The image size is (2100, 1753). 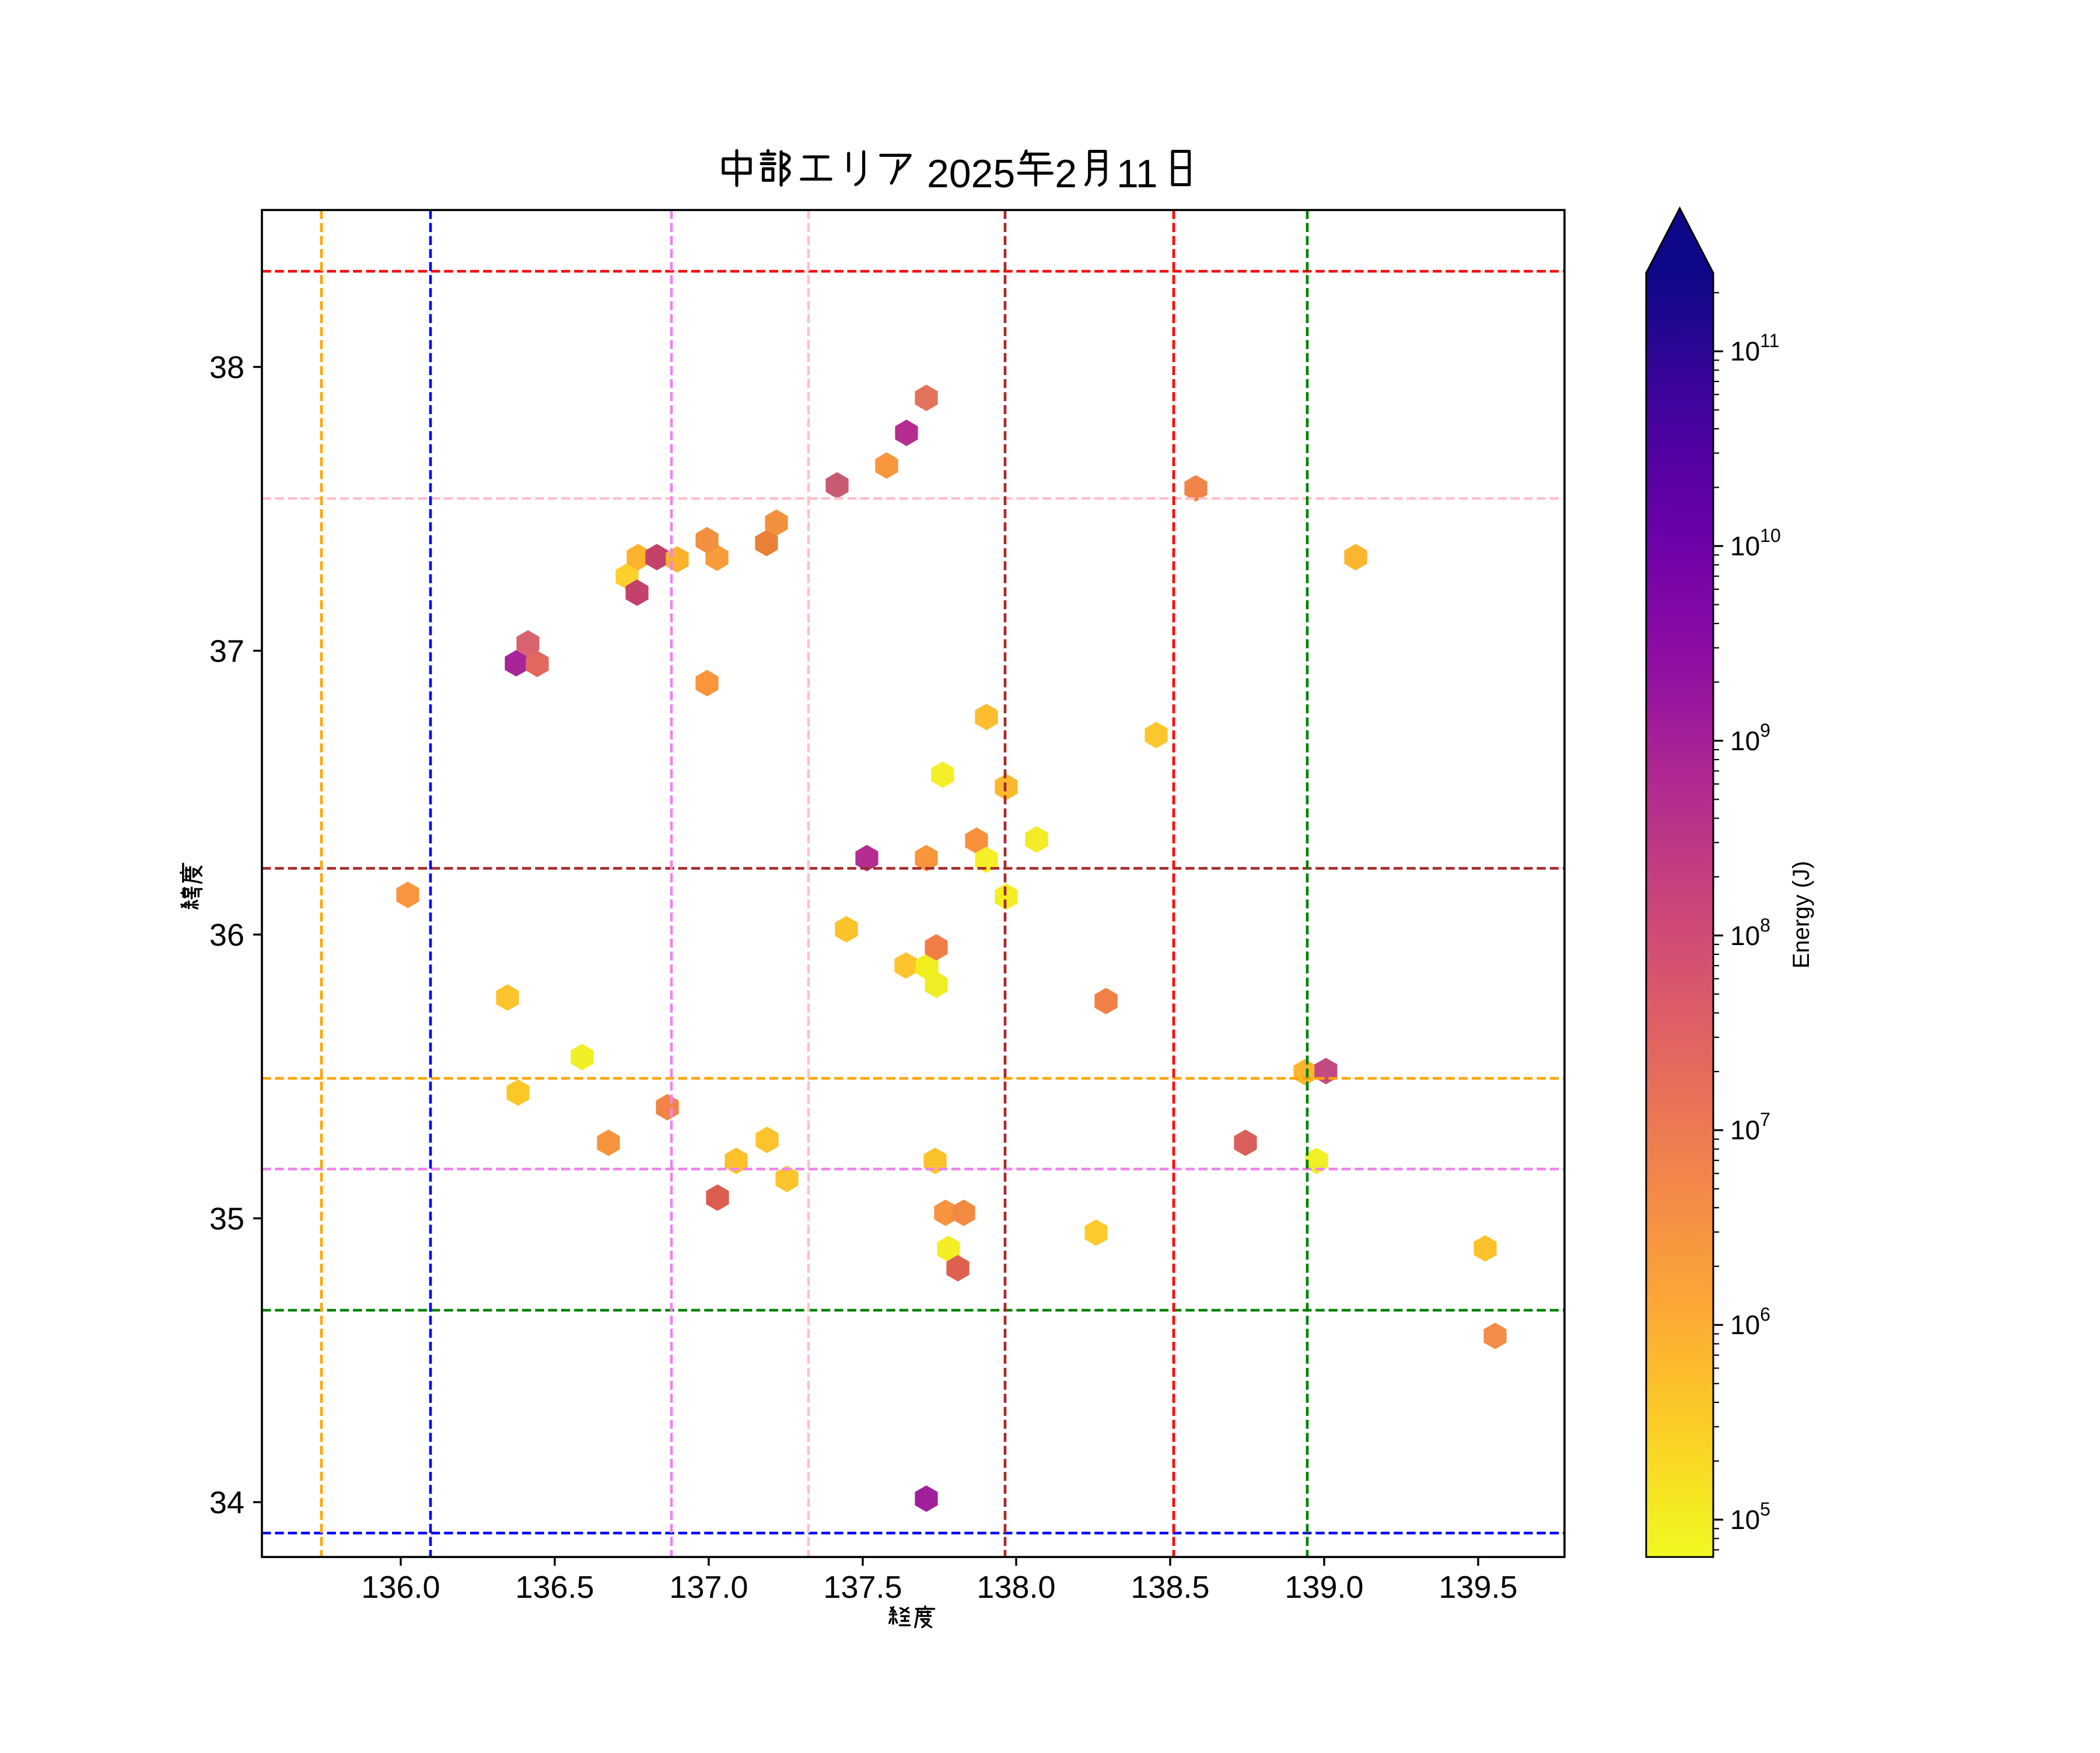 What do you see at coordinates (1477, 1587) in the screenshot?
I see `svg-text: 139.5` at bounding box center [1477, 1587].